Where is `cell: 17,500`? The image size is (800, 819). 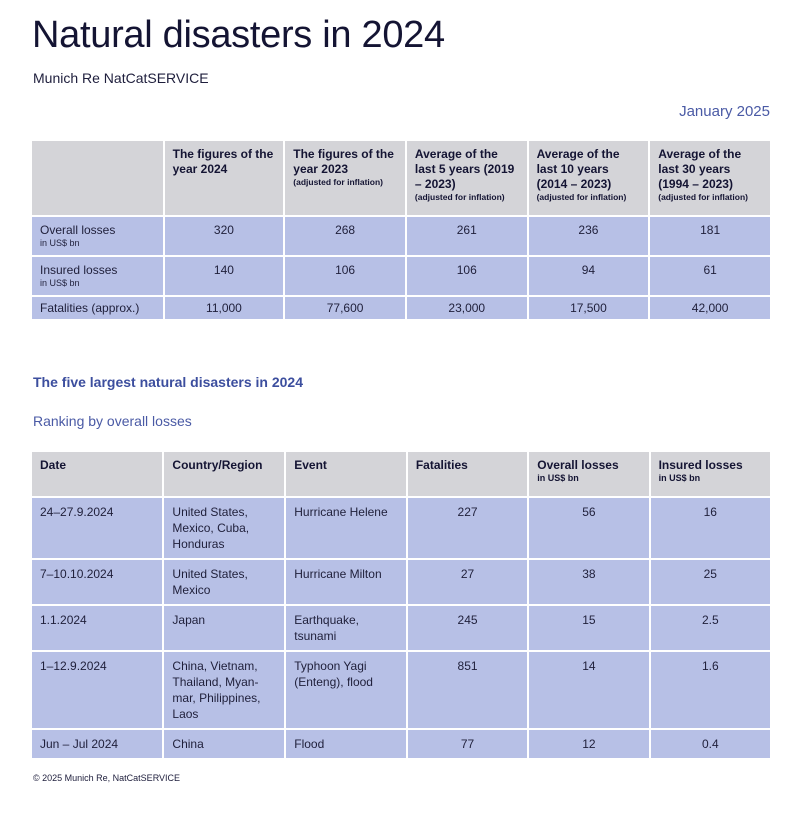 cell: 17,500 is located at coordinates (588, 308).